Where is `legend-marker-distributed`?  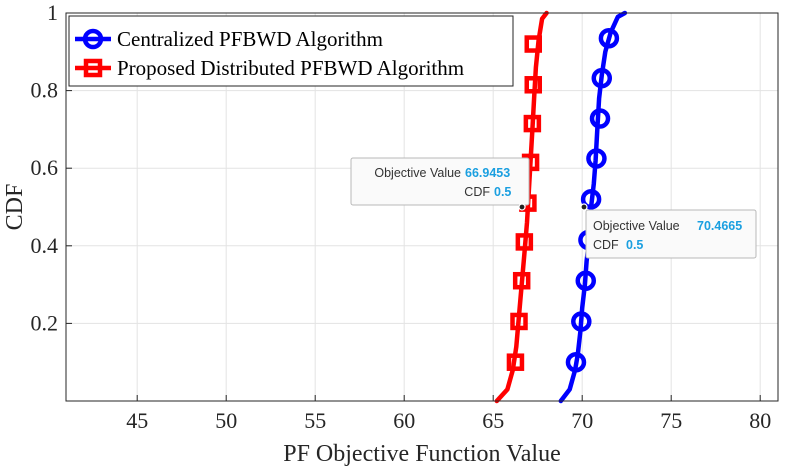 legend-marker-distributed is located at coordinates (93, 68).